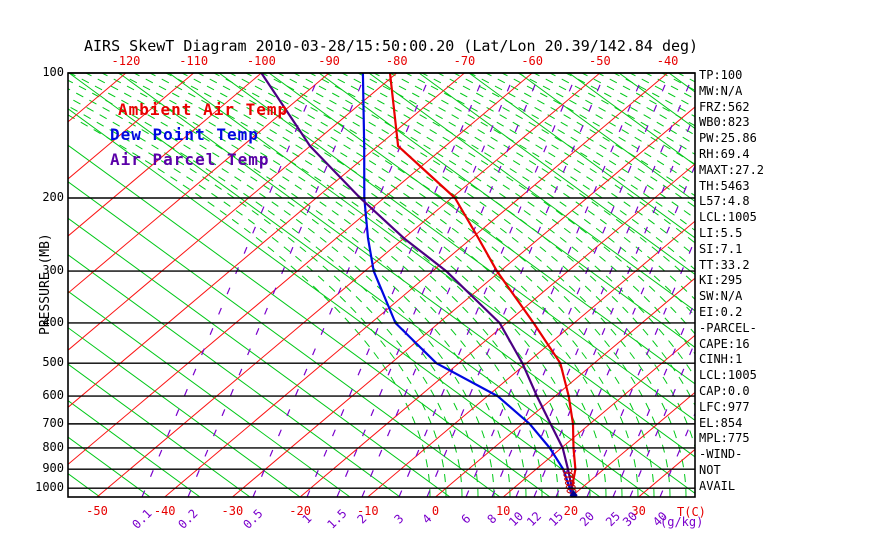 This screenshot has width=870, height=560. I want to click on pressure-tick-600: 600, so click(53, 395).